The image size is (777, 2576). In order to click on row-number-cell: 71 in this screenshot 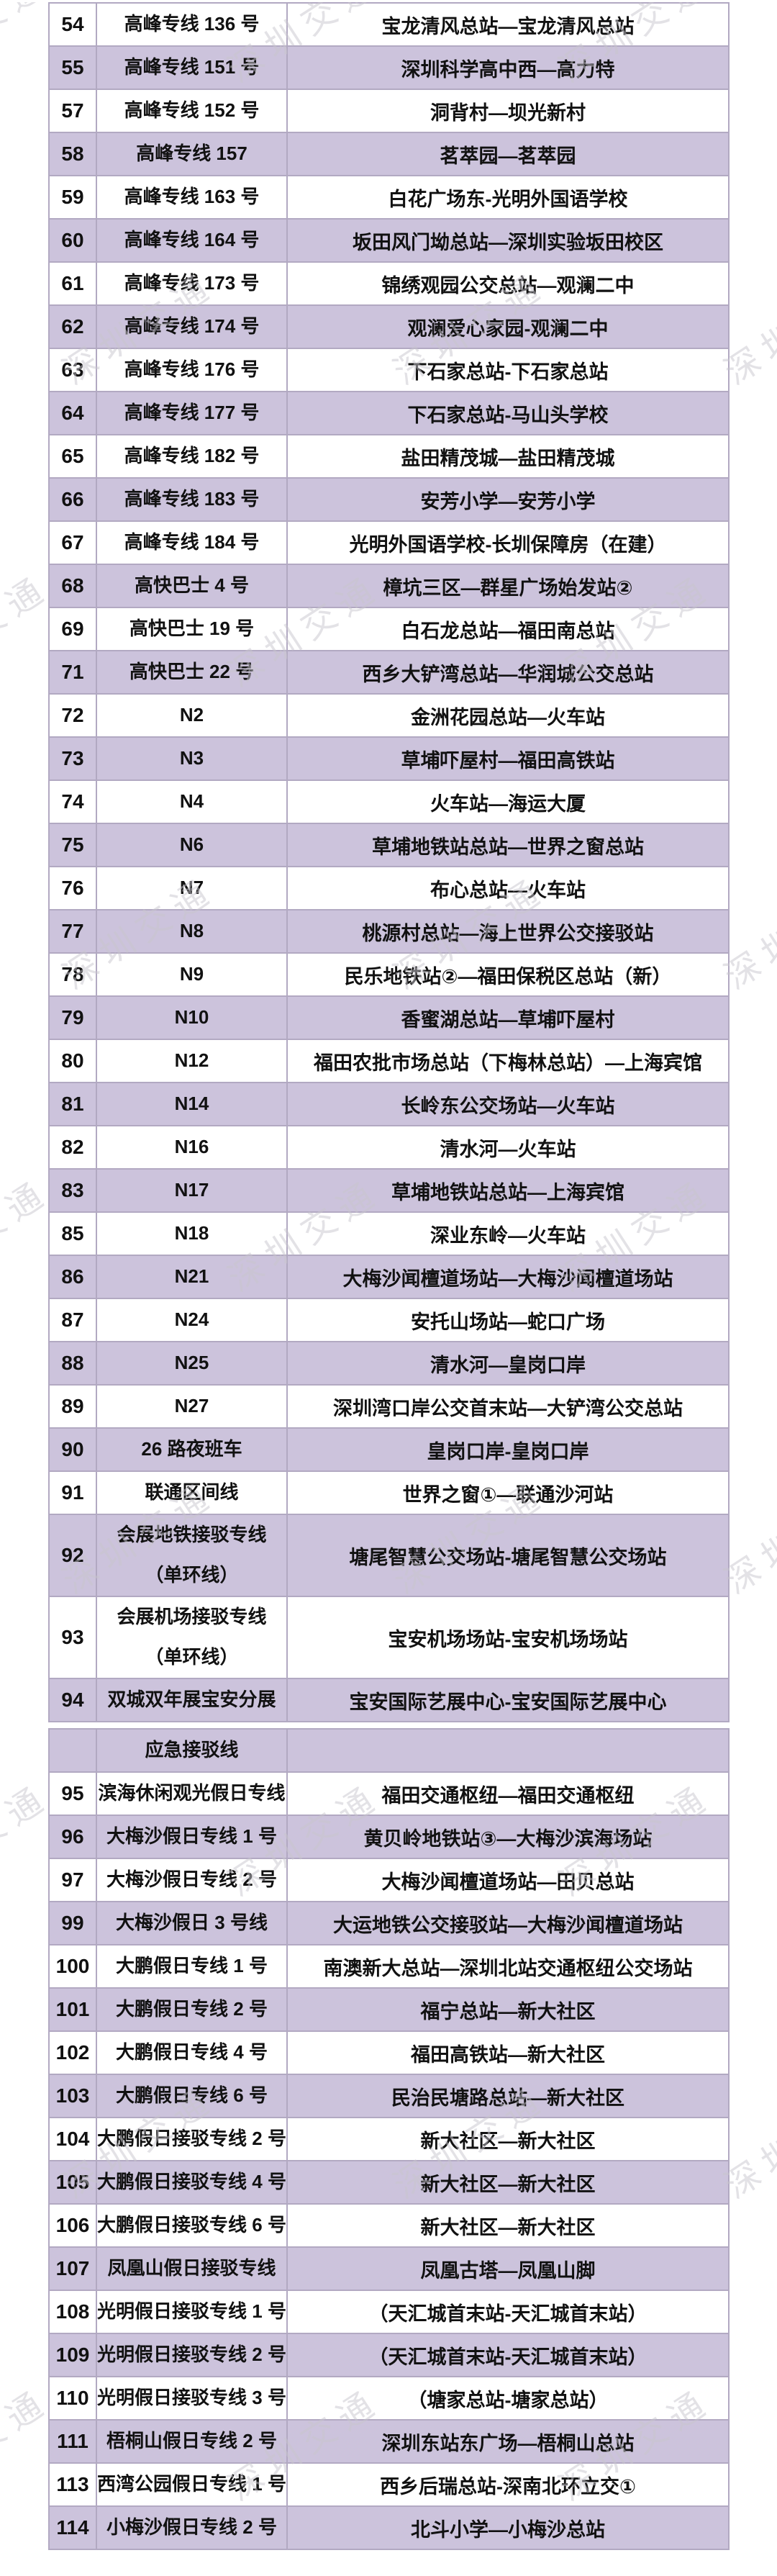, I will do `click(72, 673)`.